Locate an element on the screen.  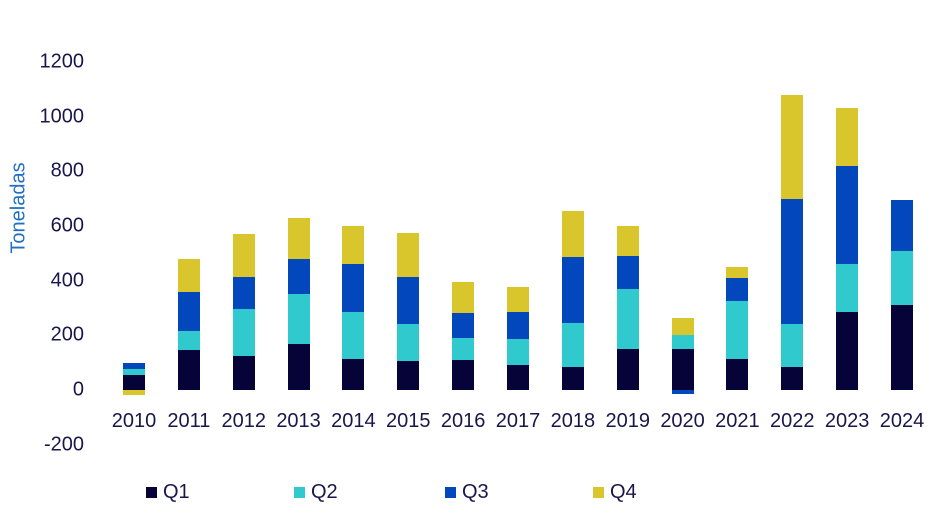
legend-swatch-q3-icon is located at coordinates (450, 492).